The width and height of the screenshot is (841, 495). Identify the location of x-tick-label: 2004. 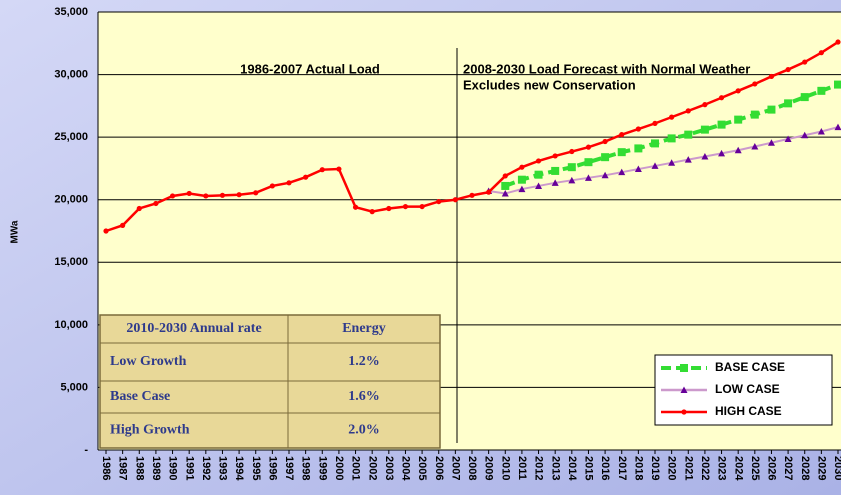
(406, 468).